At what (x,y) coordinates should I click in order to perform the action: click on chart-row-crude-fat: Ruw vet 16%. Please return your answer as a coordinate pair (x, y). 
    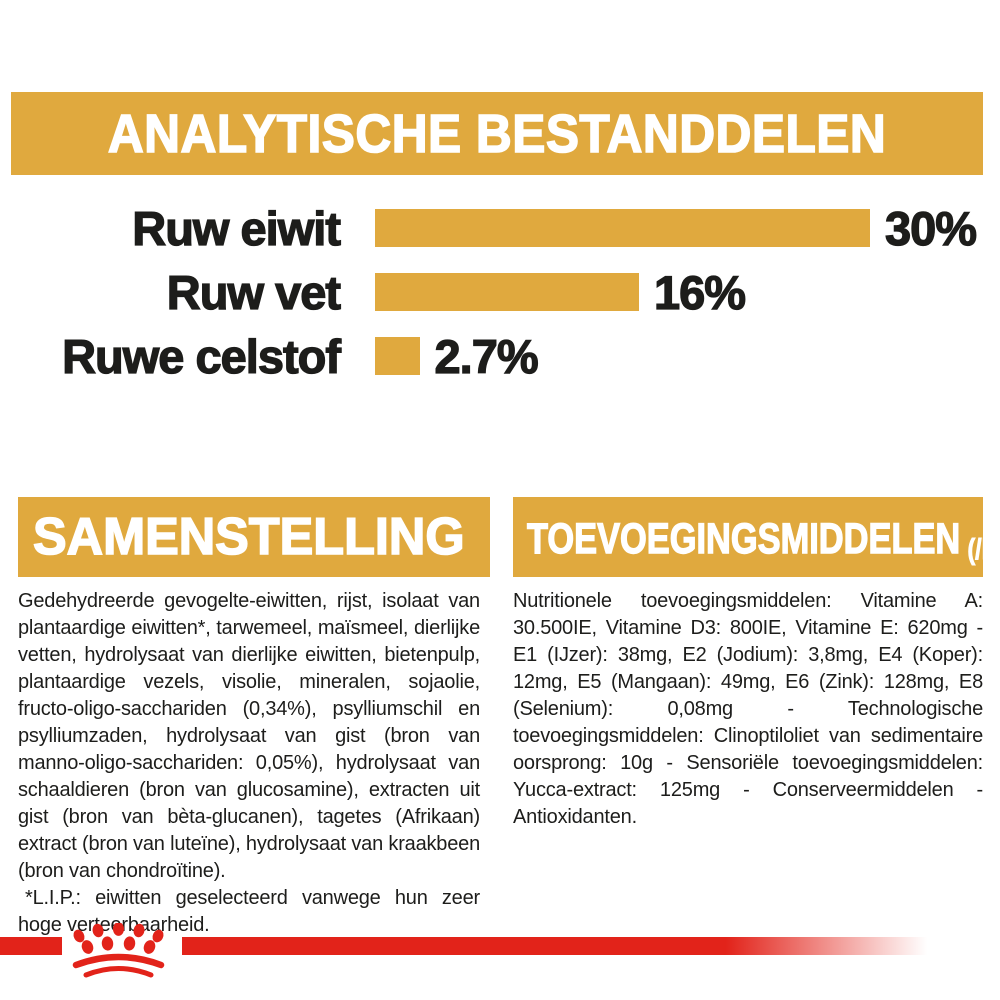
    Looking at the image, I should click on (500, 292).